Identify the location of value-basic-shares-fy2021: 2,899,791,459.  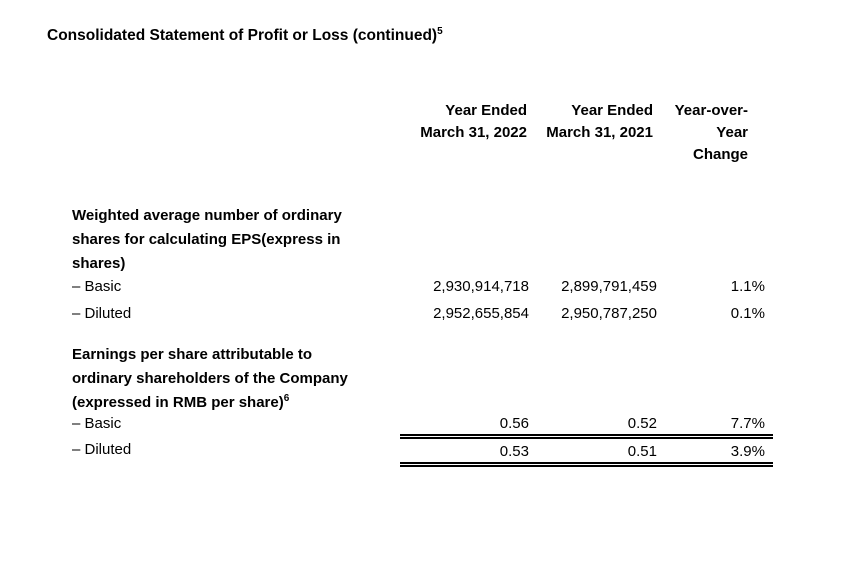
(609, 286).